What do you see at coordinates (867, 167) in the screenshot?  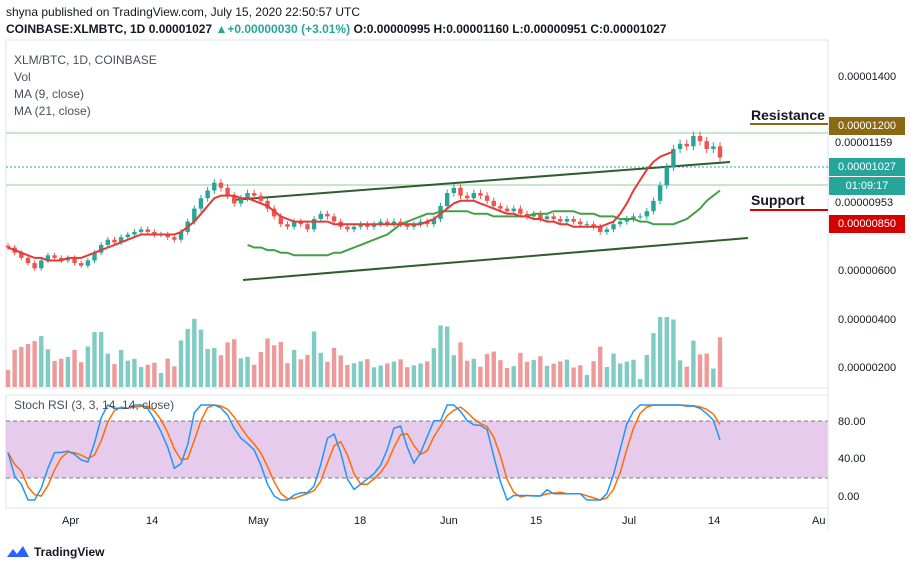 I see `last-price-badge: 0.00001027` at bounding box center [867, 167].